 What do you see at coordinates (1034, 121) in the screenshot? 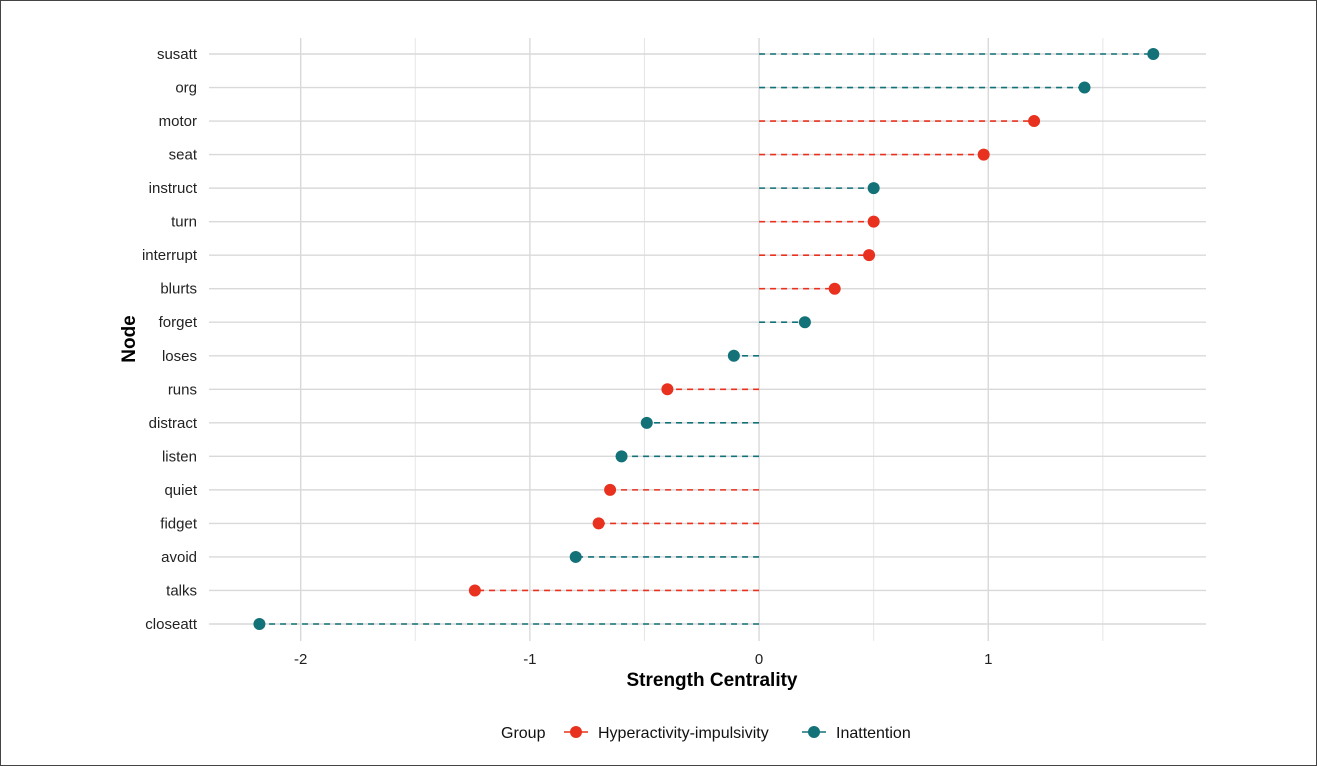
I see `point-motor` at bounding box center [1034, 121].